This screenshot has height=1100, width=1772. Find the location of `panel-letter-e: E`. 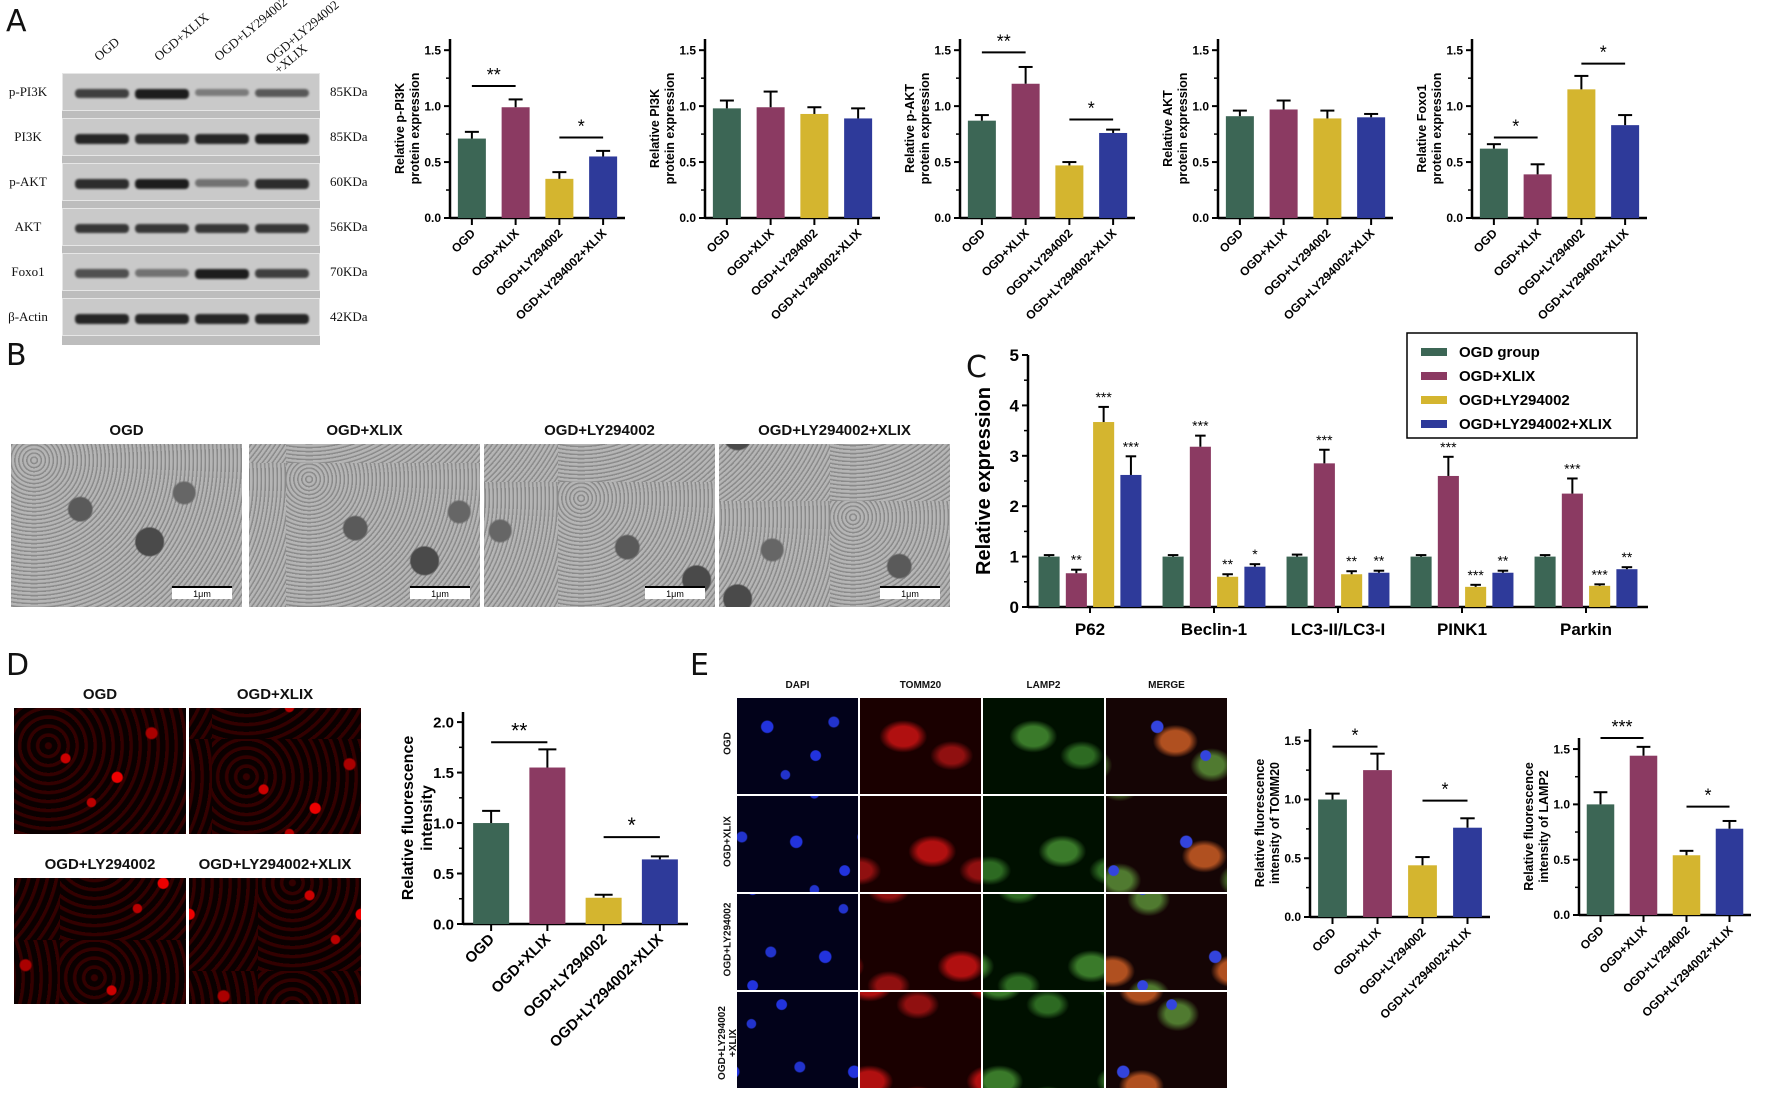

panel-letter-e: E is located at coordinates (699, 665).